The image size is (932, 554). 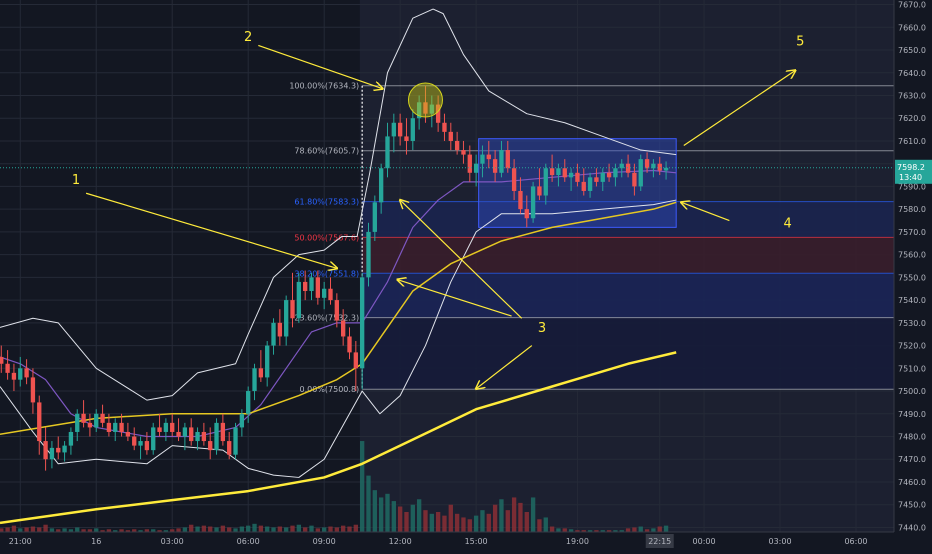 What do you see at coordinates (326, 151) in the screenshot?
I see `fib-level-label: 78.60%(7605.7)` at bounding box center [326, 151].